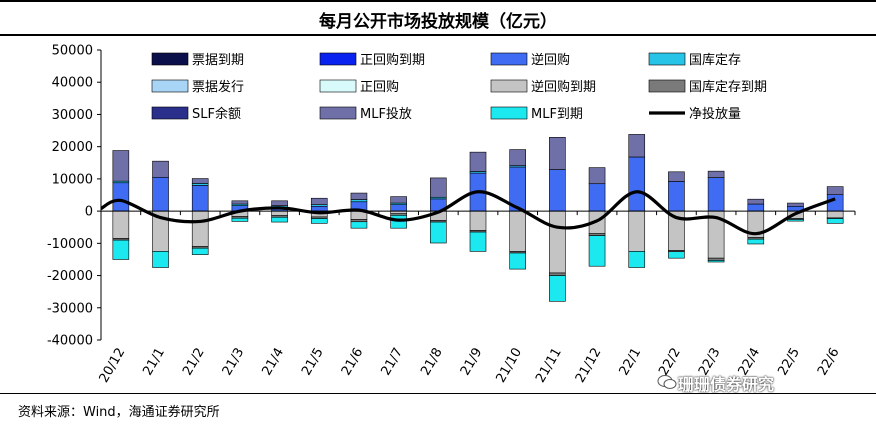 This screenshot has height=425, width=876. I want to click on y-tick-label: 10000, so click(72, 179).